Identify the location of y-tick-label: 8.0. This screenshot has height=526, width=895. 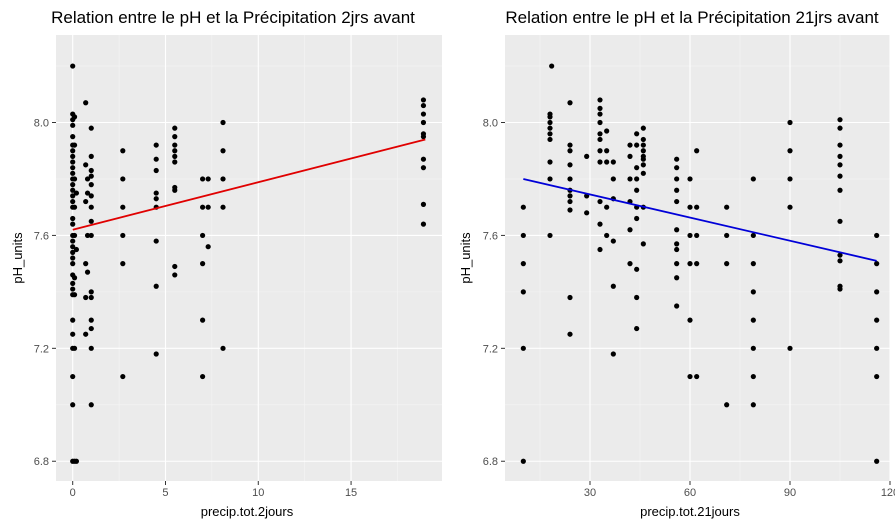
(490, 124).